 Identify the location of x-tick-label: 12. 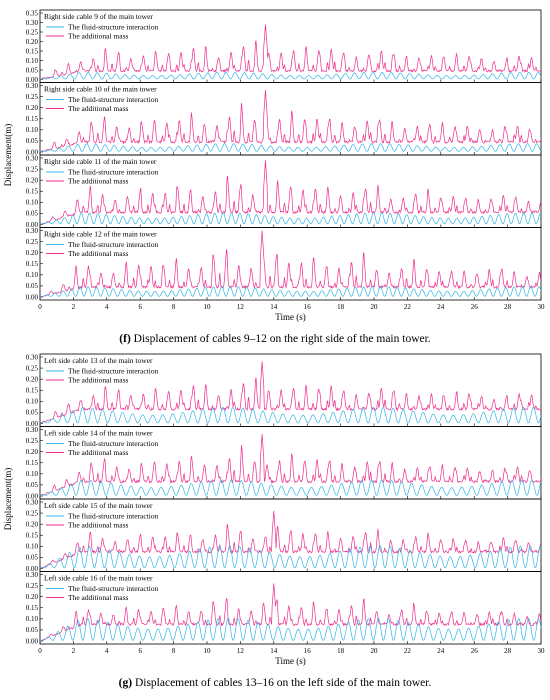
(241, 651).